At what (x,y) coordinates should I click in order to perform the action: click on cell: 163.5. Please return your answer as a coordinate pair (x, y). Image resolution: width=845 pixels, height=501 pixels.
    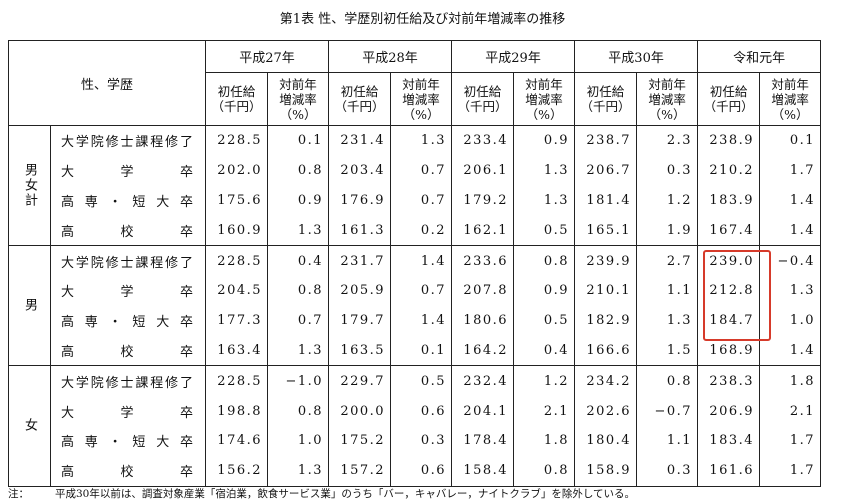
    Looking at the image, I should click on (360, 351).